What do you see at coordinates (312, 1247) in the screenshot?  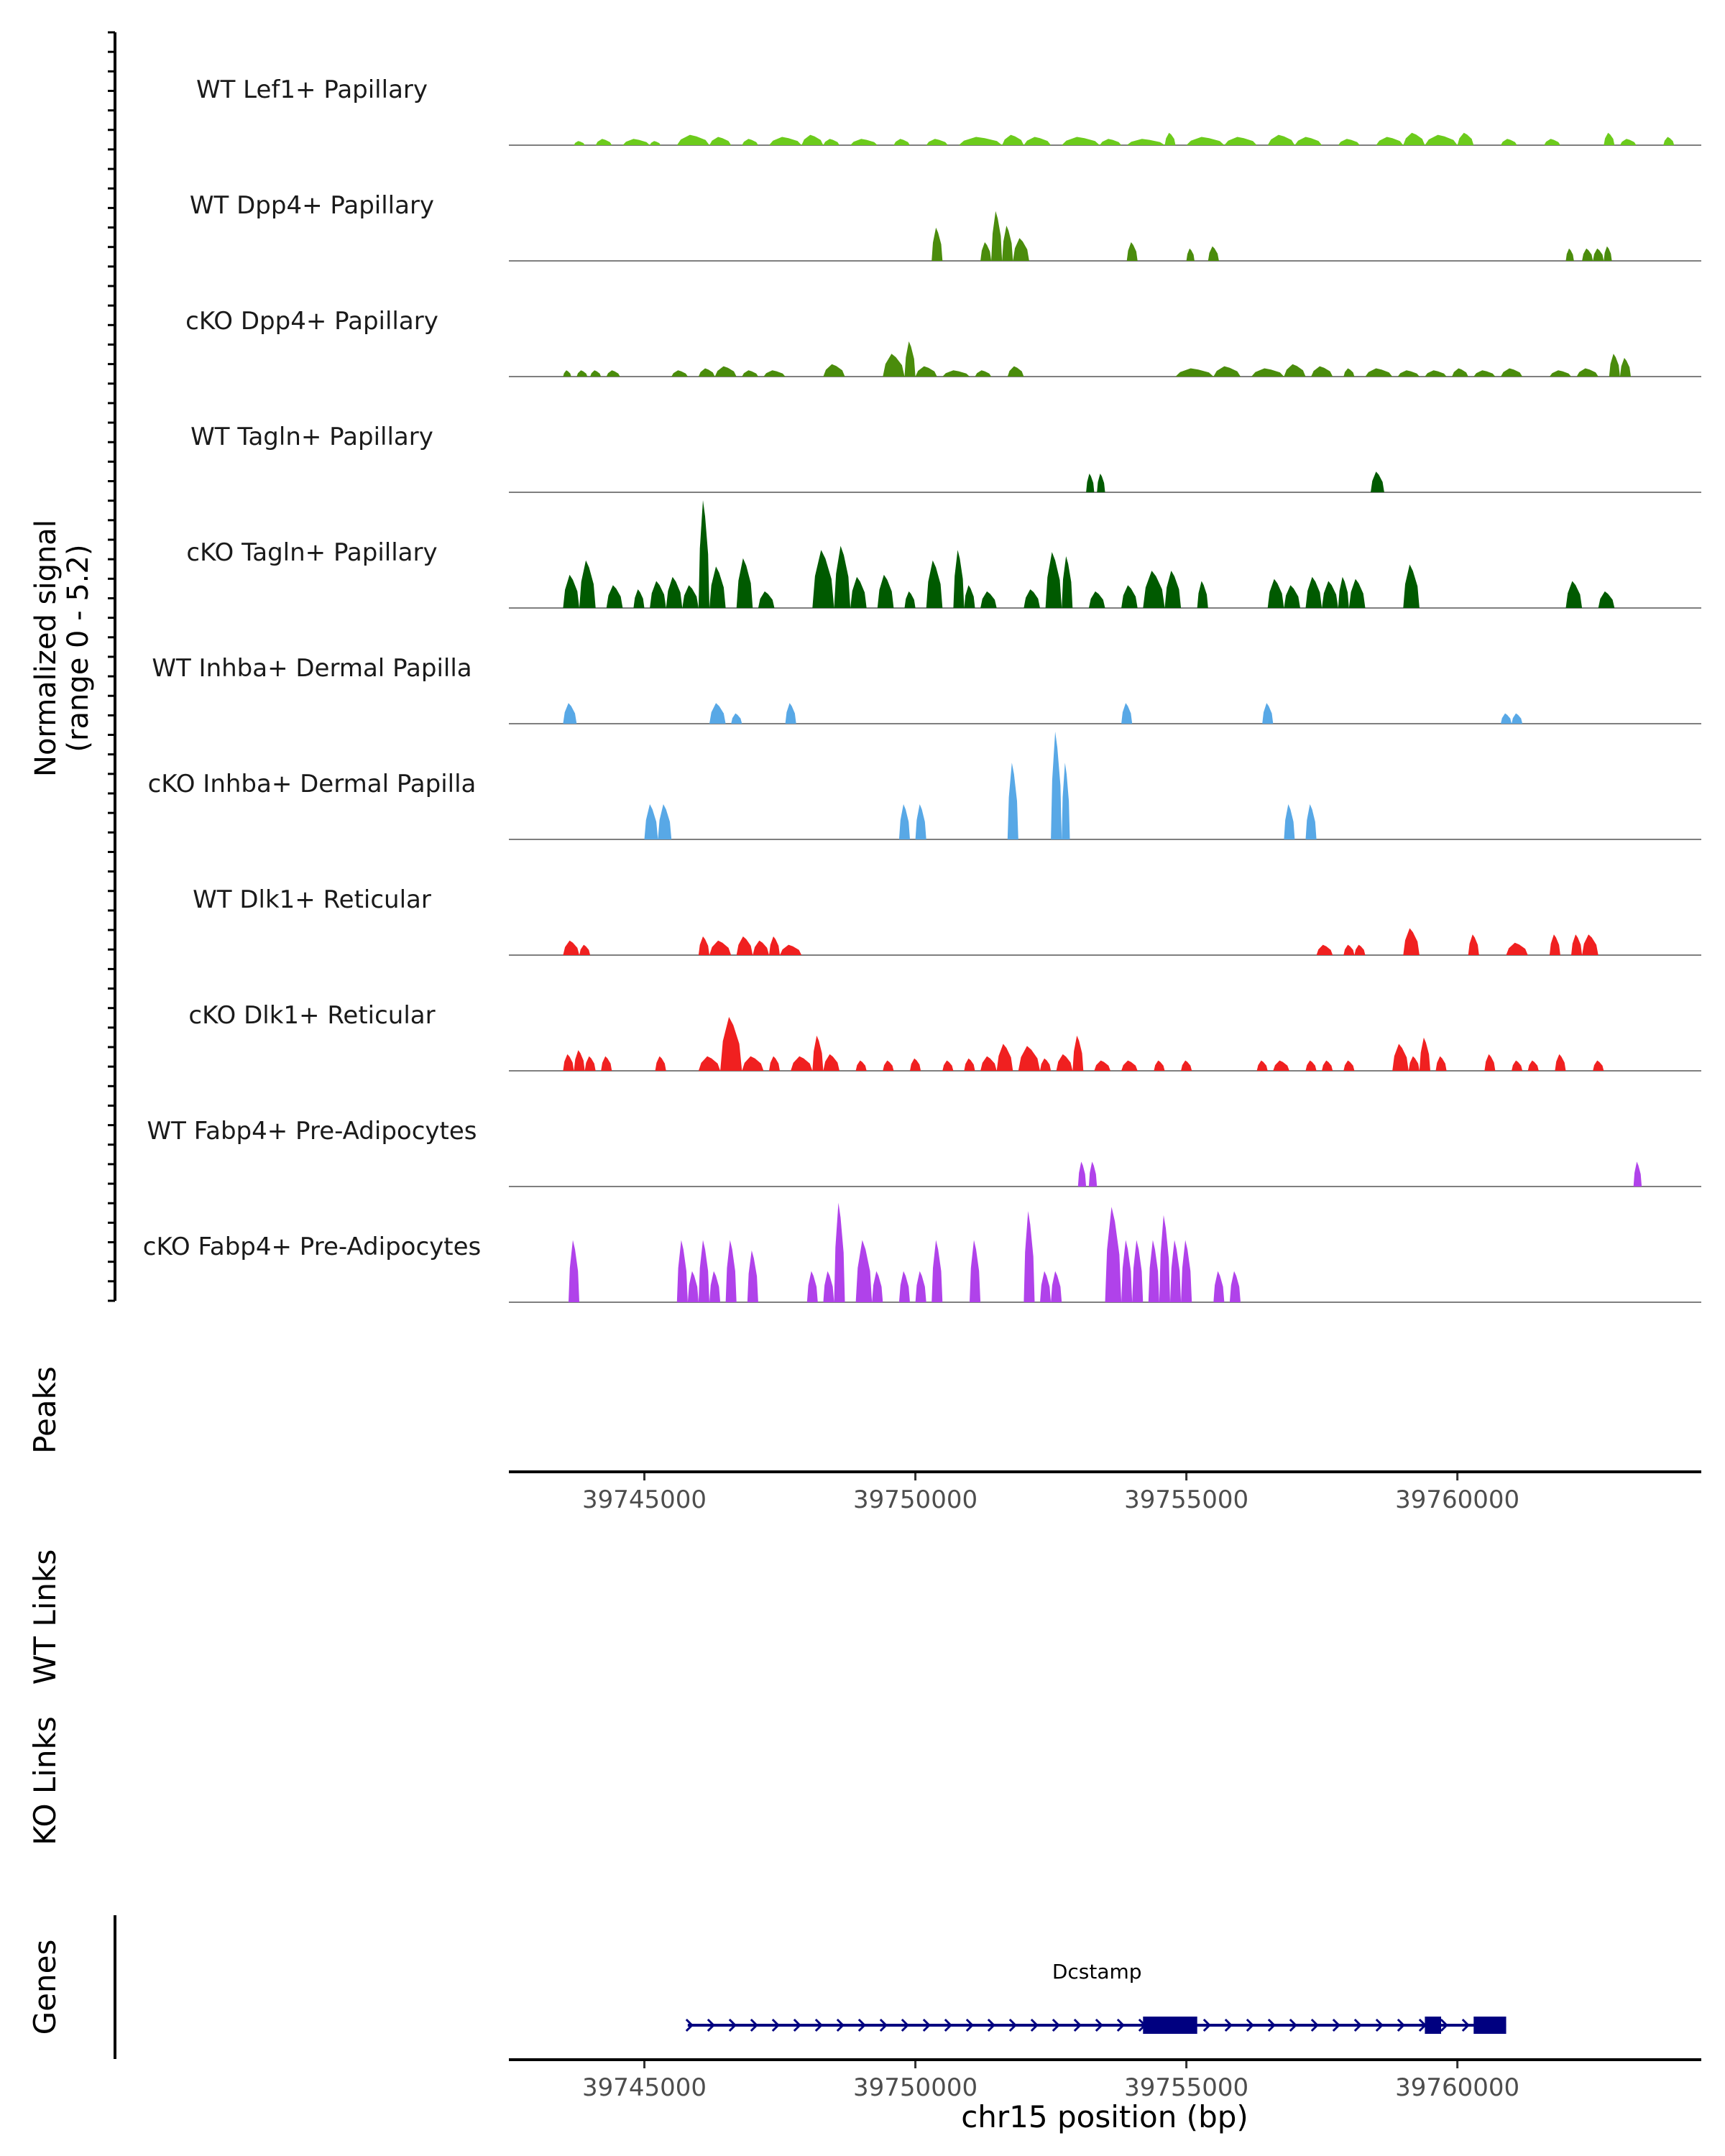 I see `track-label: cKO Fabp4+ Pre-Adipocytes` at bounding box center [312, 1247].